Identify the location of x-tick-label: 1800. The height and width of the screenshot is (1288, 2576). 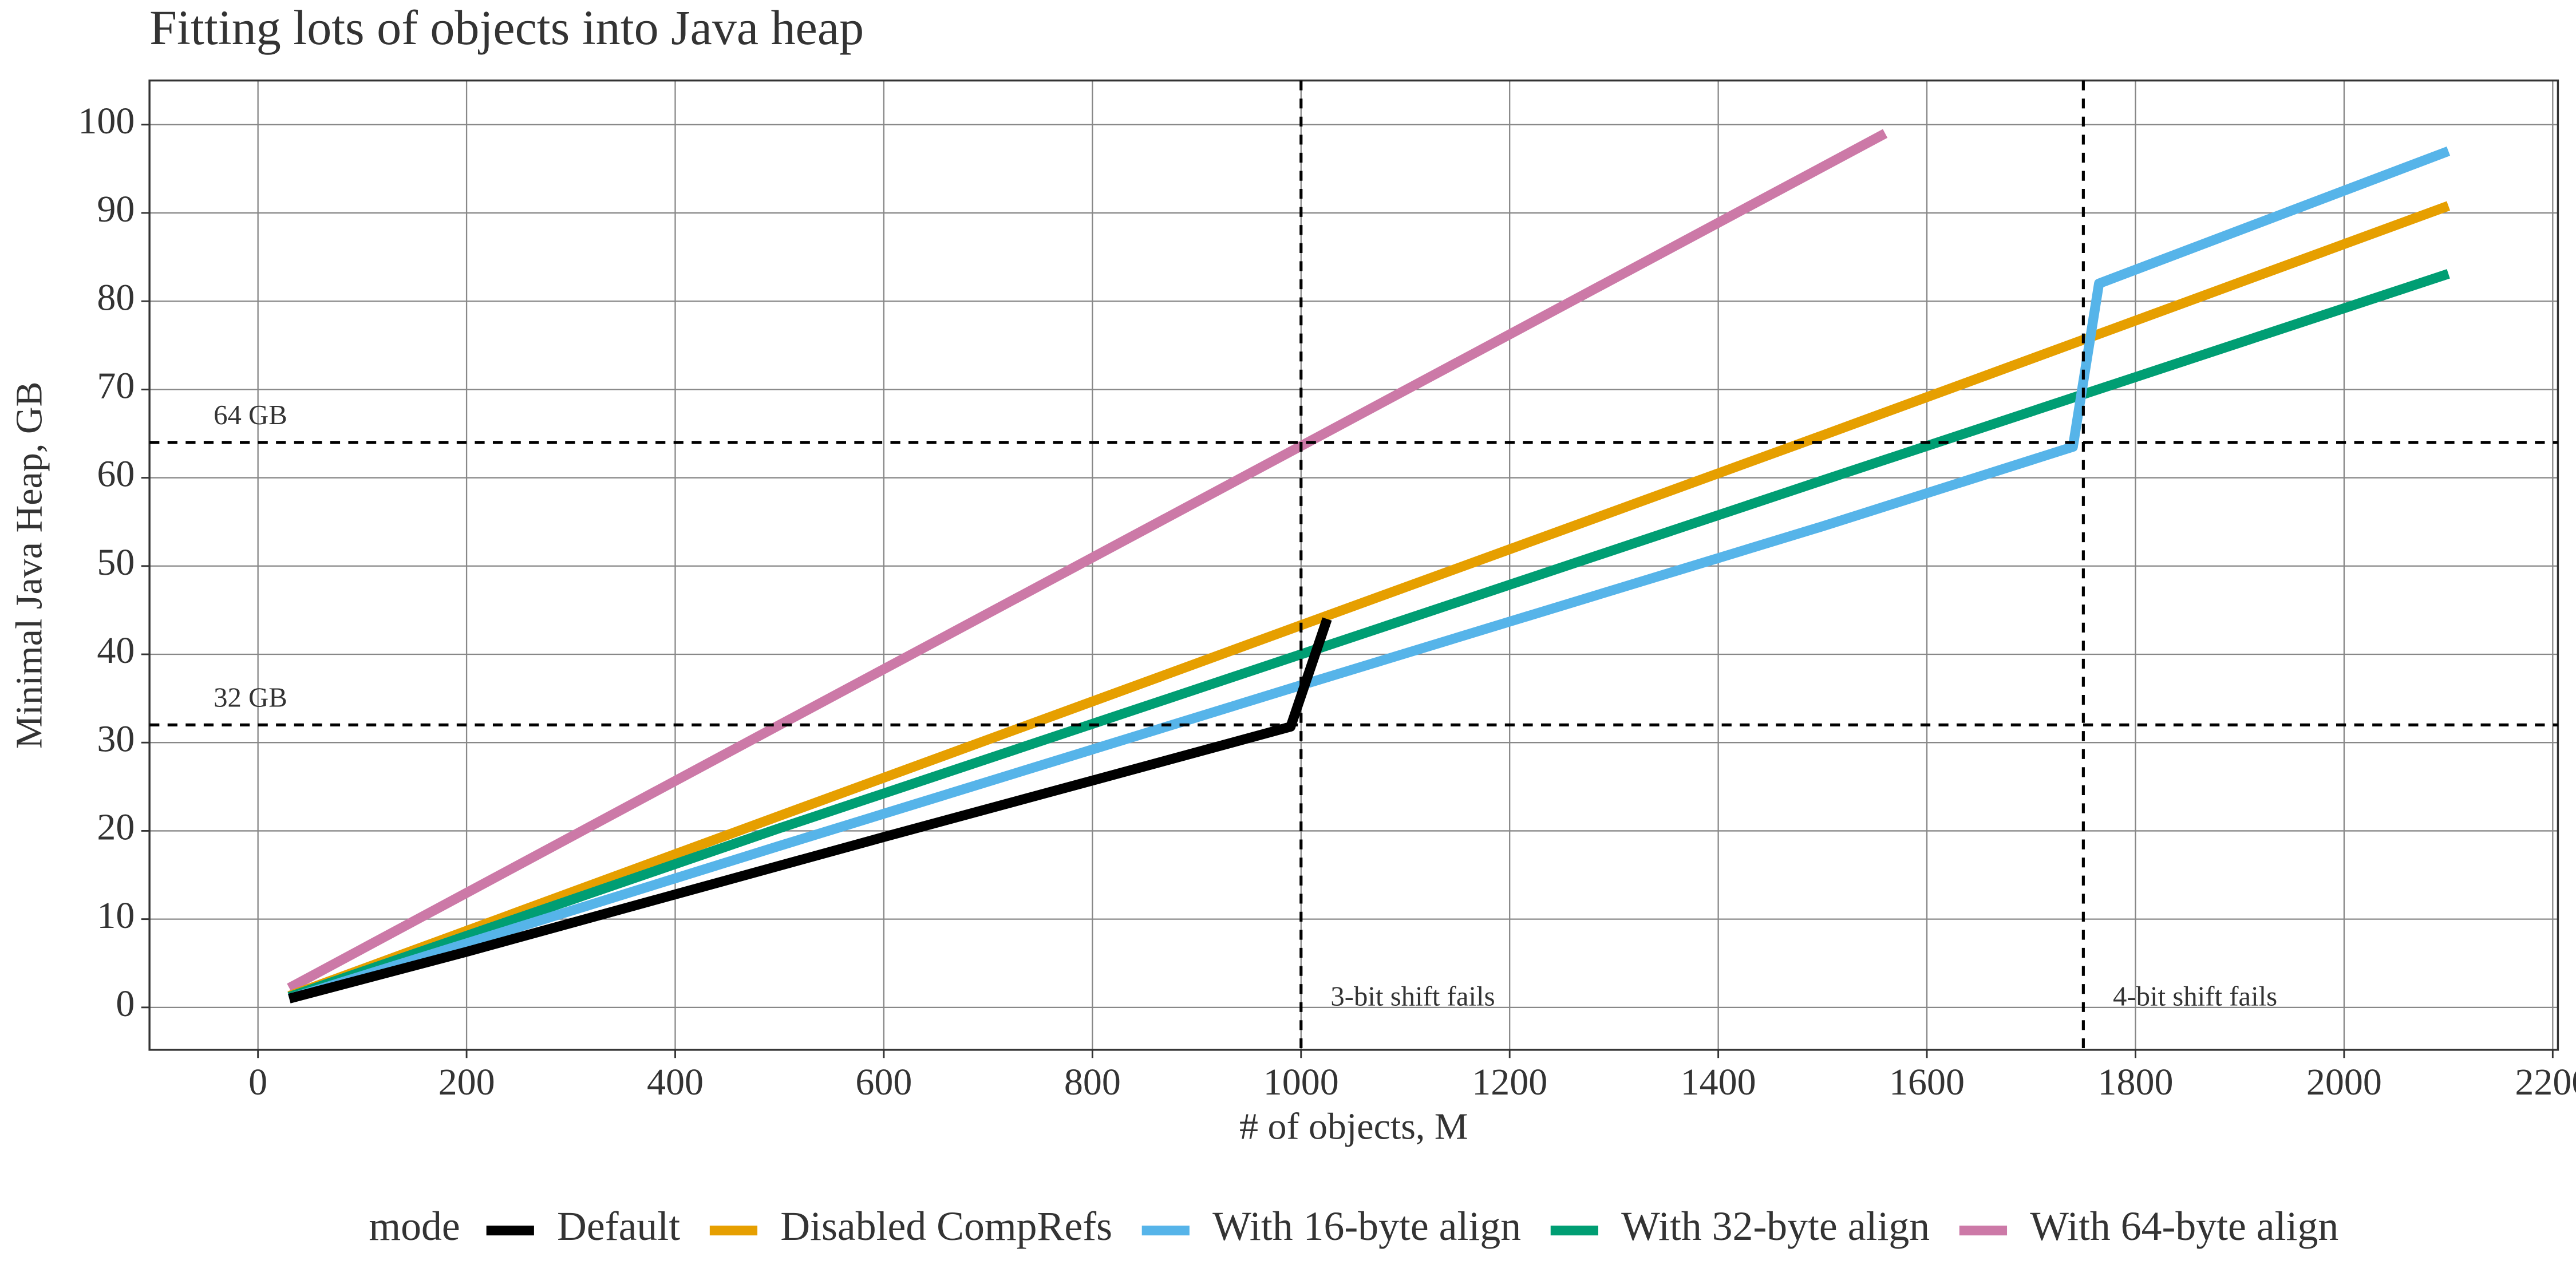
(2135, 1082).